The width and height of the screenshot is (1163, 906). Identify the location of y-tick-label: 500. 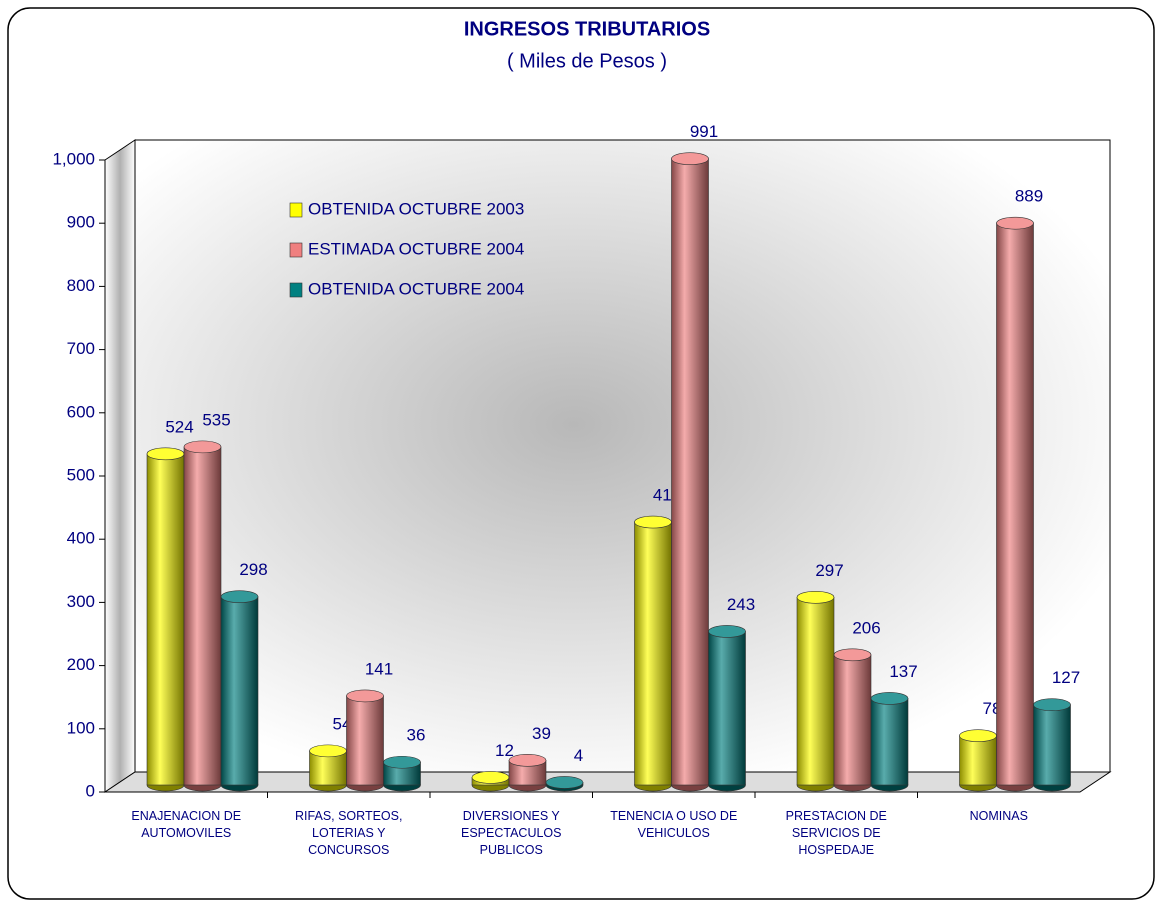
(81, 474).